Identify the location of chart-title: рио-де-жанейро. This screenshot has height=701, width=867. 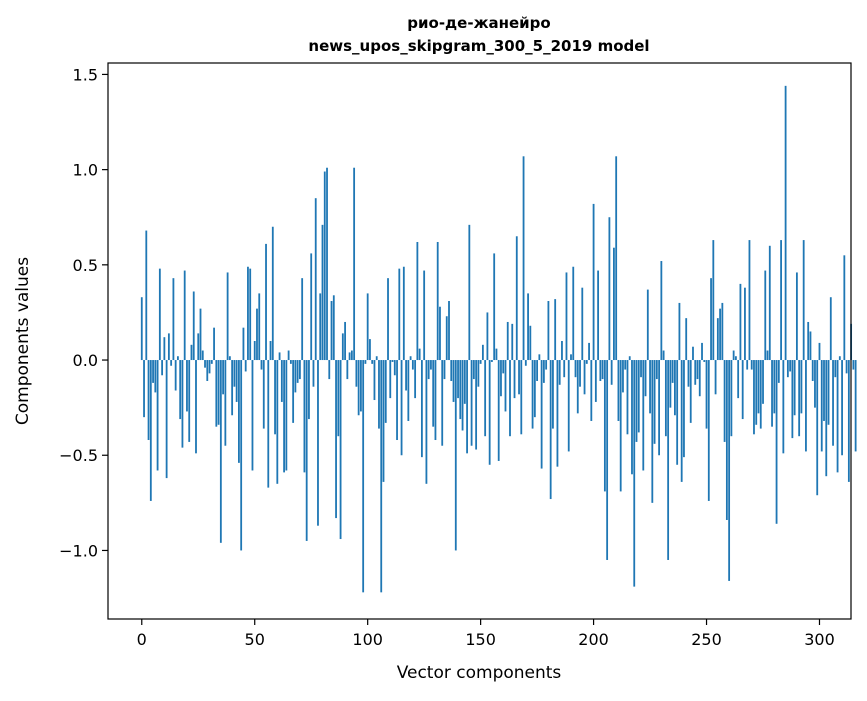
(478, 23).